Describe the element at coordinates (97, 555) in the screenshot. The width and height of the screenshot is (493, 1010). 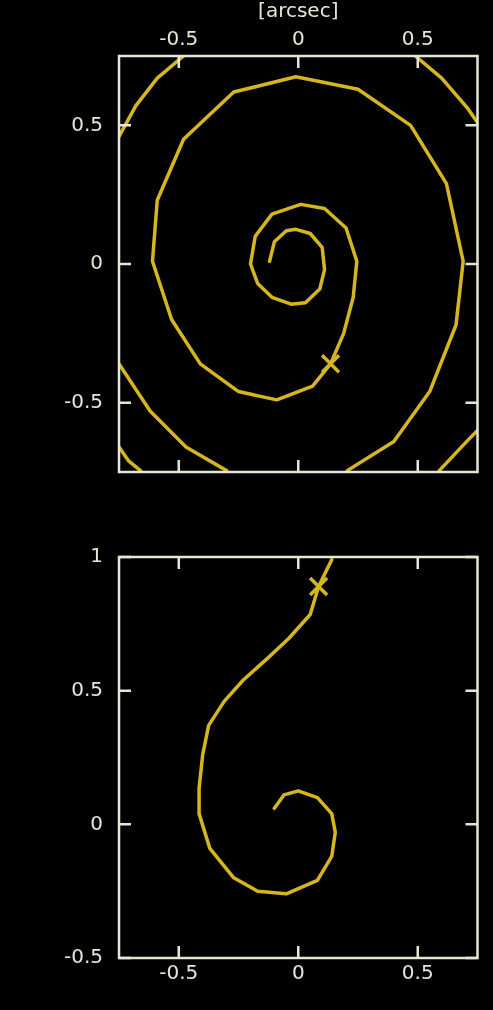
I see `y-tick-label: 1` at that location.